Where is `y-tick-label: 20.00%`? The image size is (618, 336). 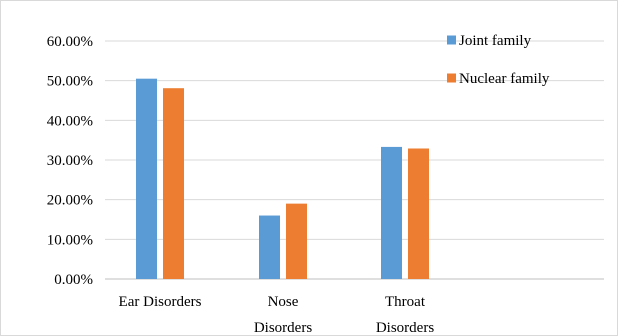
y-tick-label: 20.00% is located at coordinates (70, 201).